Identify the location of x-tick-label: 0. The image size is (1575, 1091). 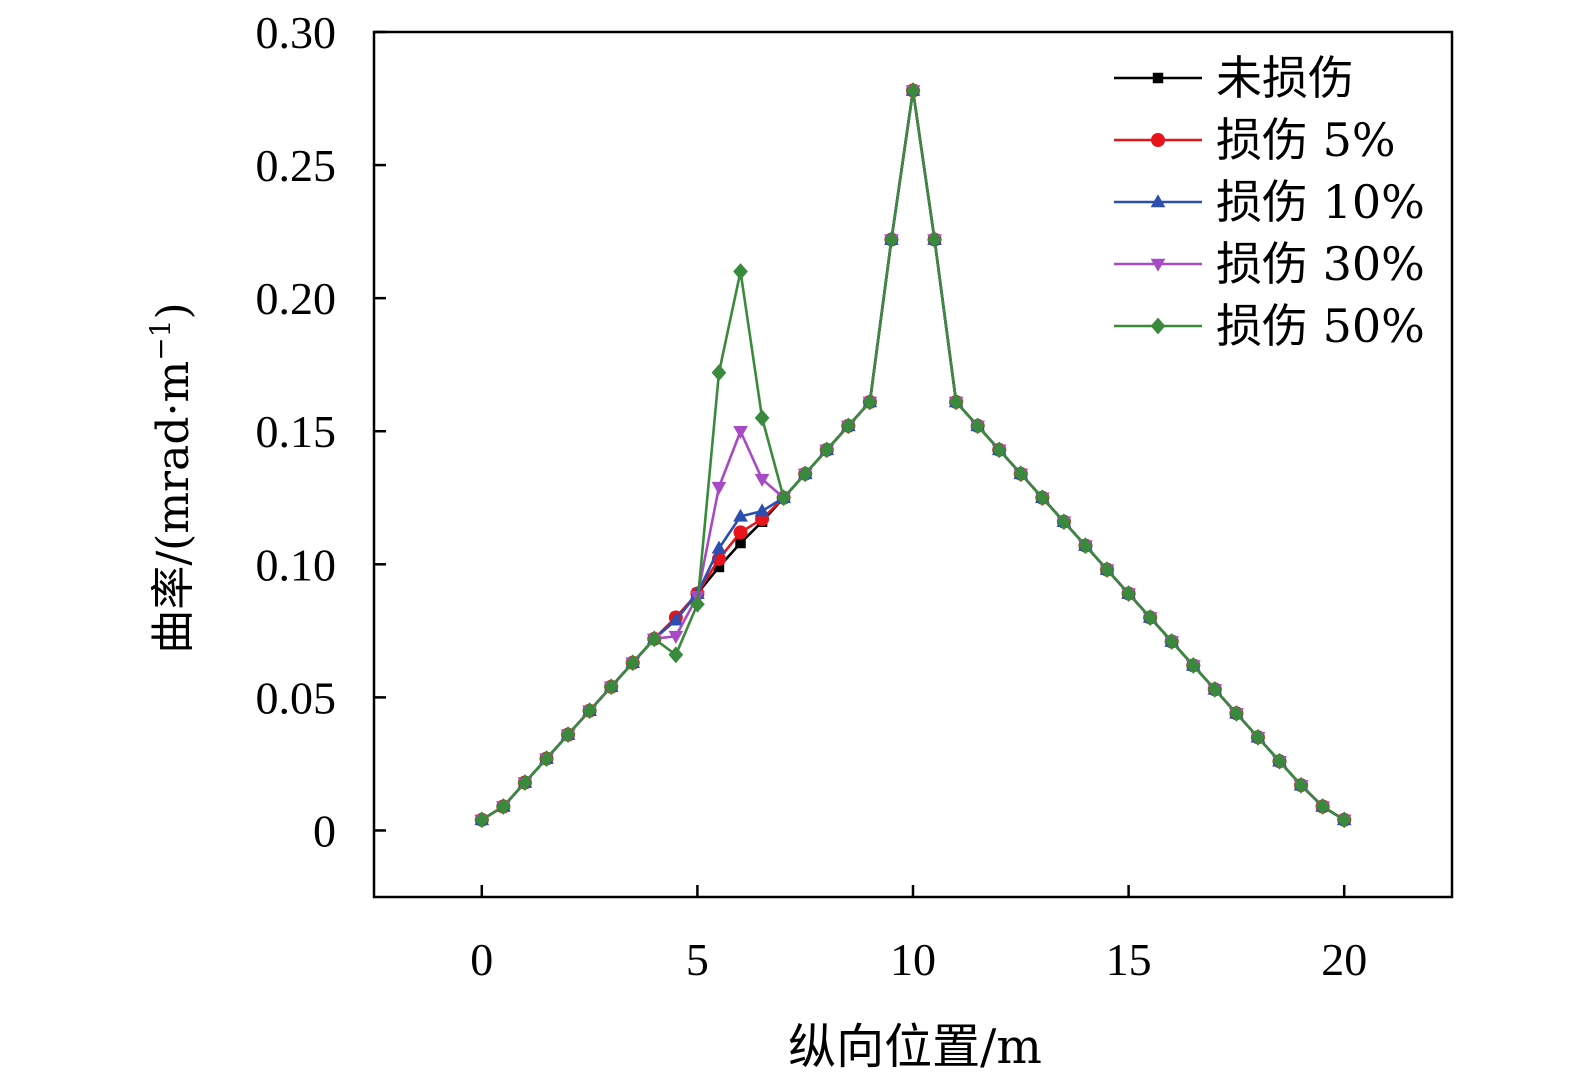
(481, 959).